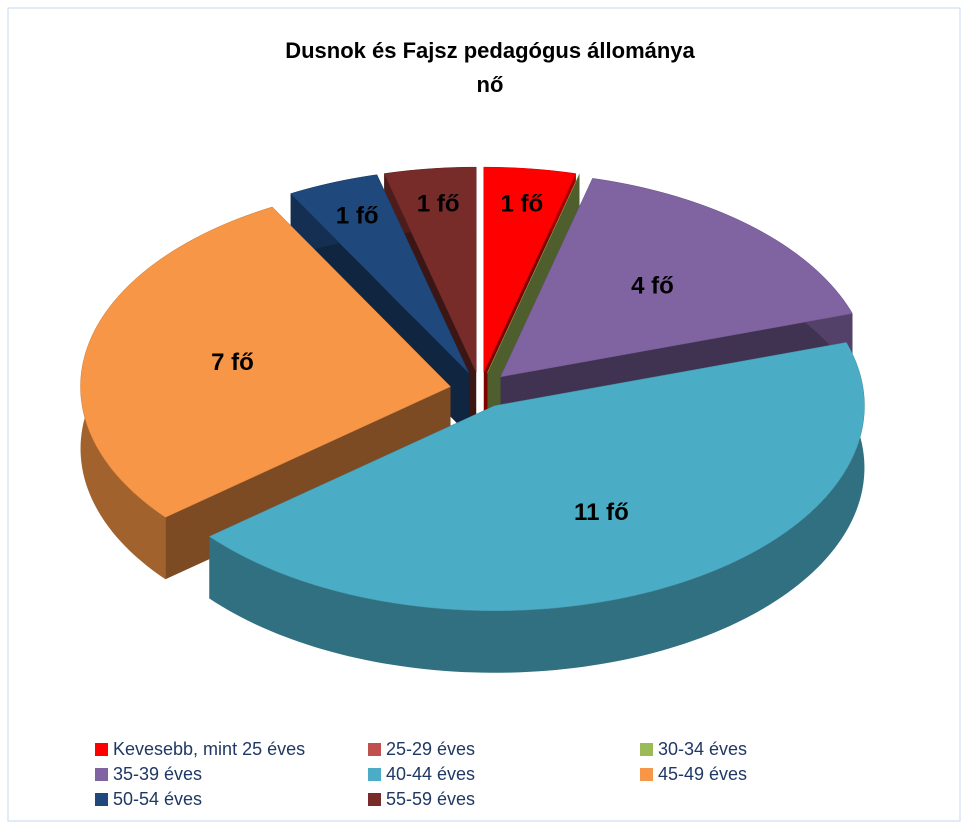 The image size is (968, 829). Describe the element at coordinates (157, 774) in the screenshot. I see `legend-label: 35-39 éves` at that location.